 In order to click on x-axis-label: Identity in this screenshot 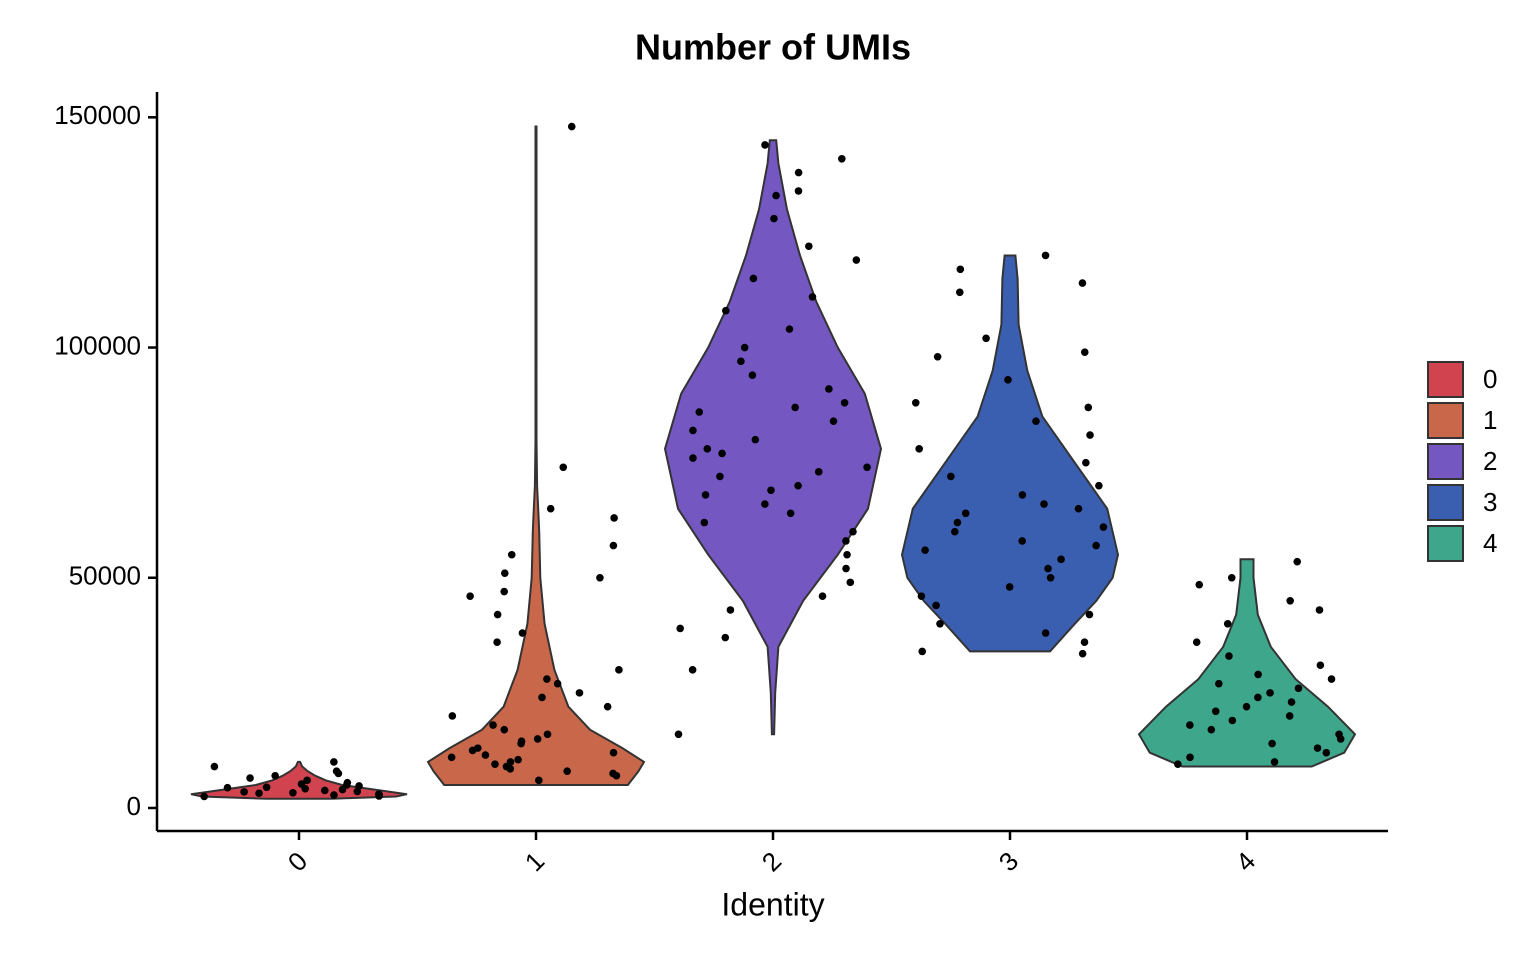, I will do `click(772, 904)`.